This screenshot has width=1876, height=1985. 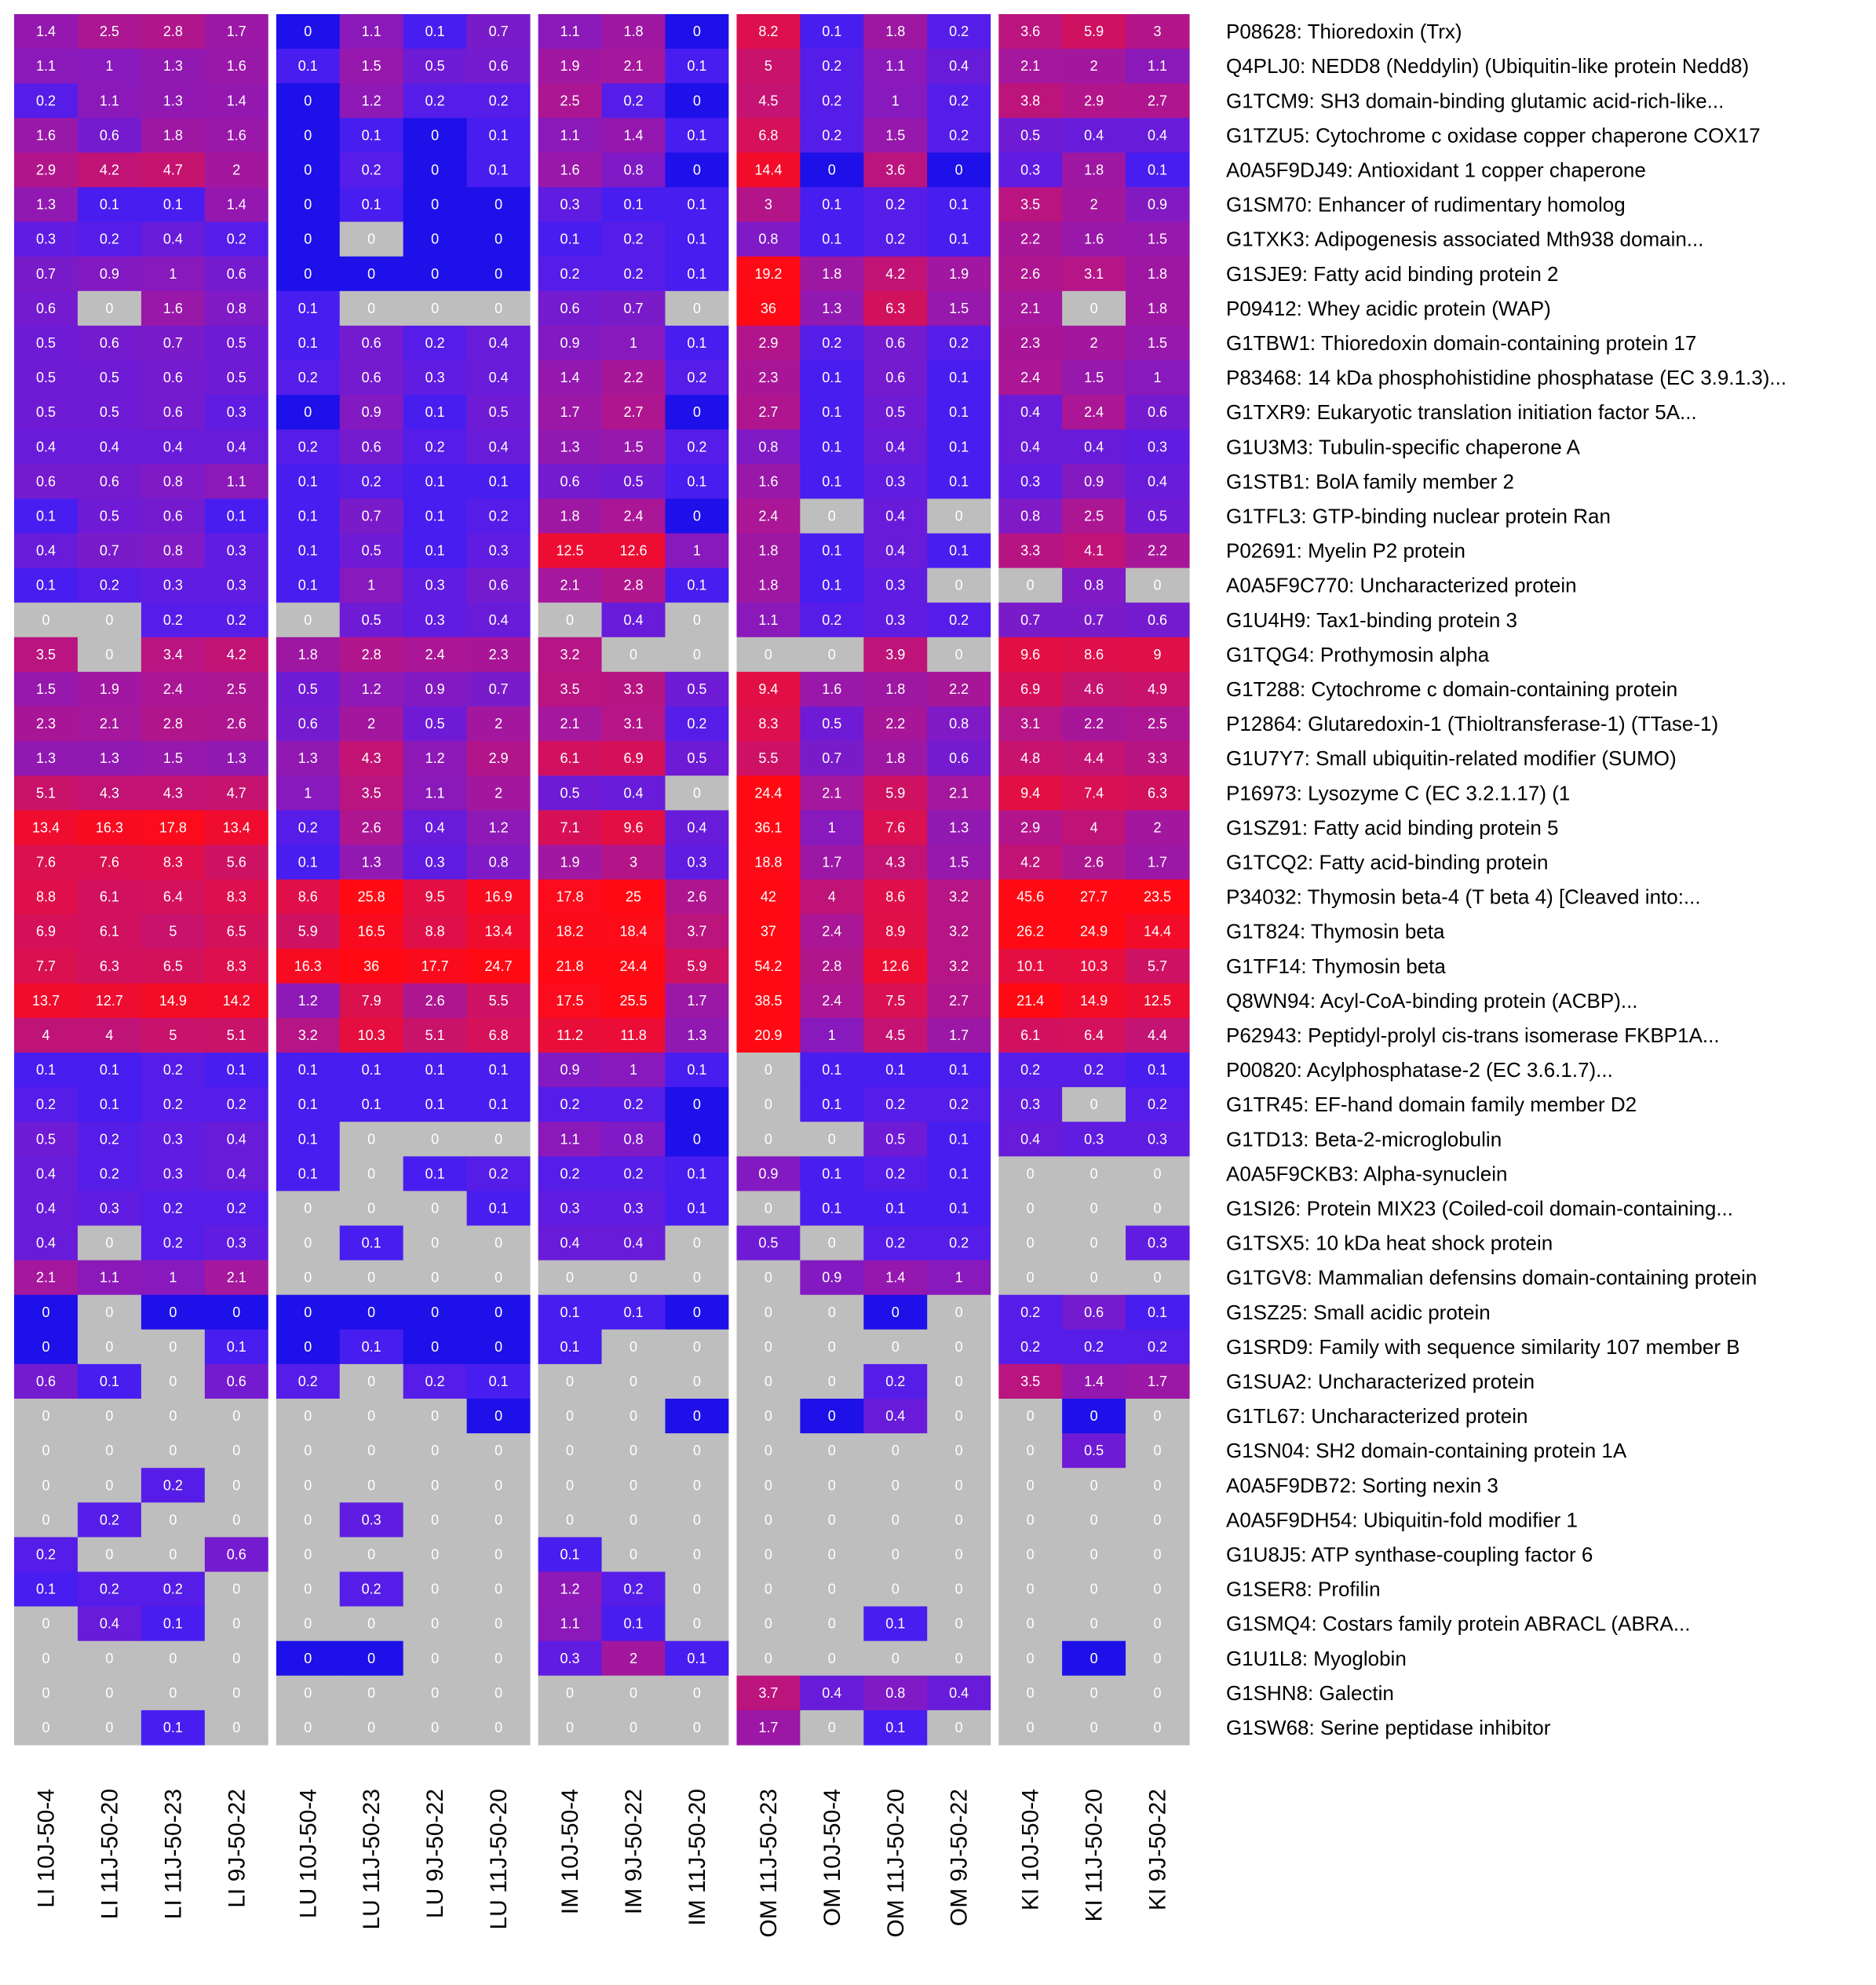 I want to click on group-separator, so click(x=272, y=880).